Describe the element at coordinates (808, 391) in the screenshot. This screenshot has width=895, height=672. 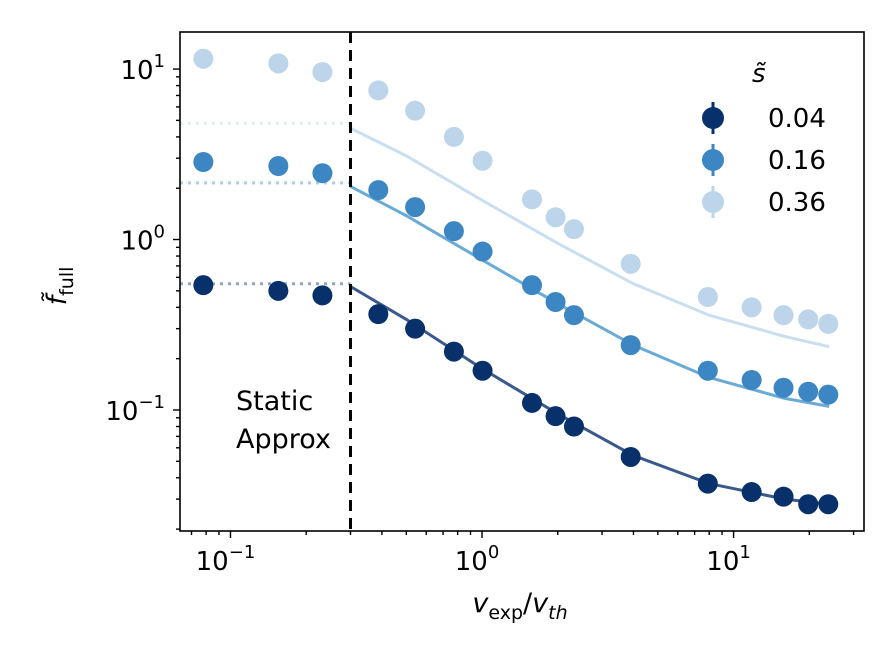
I see `point-0.16-14` at that location.